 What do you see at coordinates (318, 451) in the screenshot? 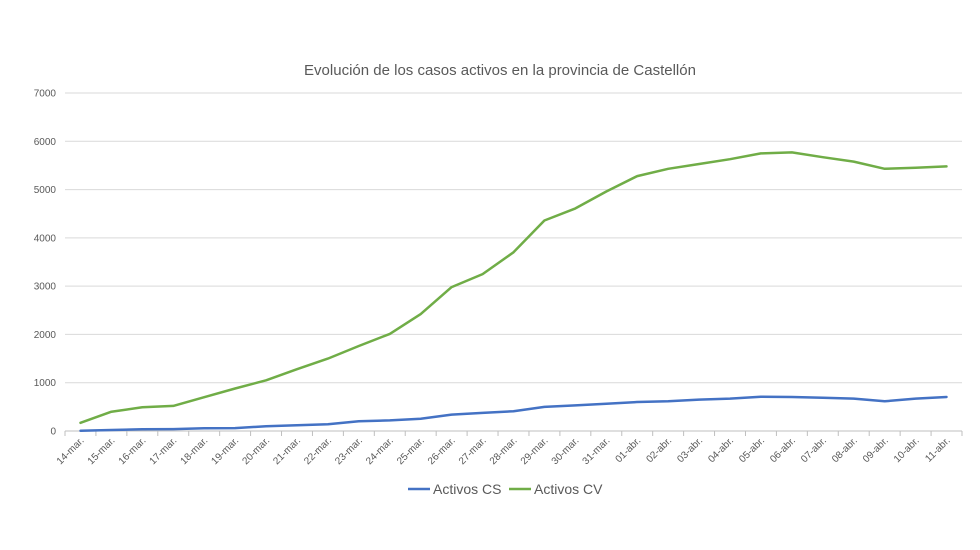
I see `x-tick-label: 22-mar.` at bounding box center [318, 451].